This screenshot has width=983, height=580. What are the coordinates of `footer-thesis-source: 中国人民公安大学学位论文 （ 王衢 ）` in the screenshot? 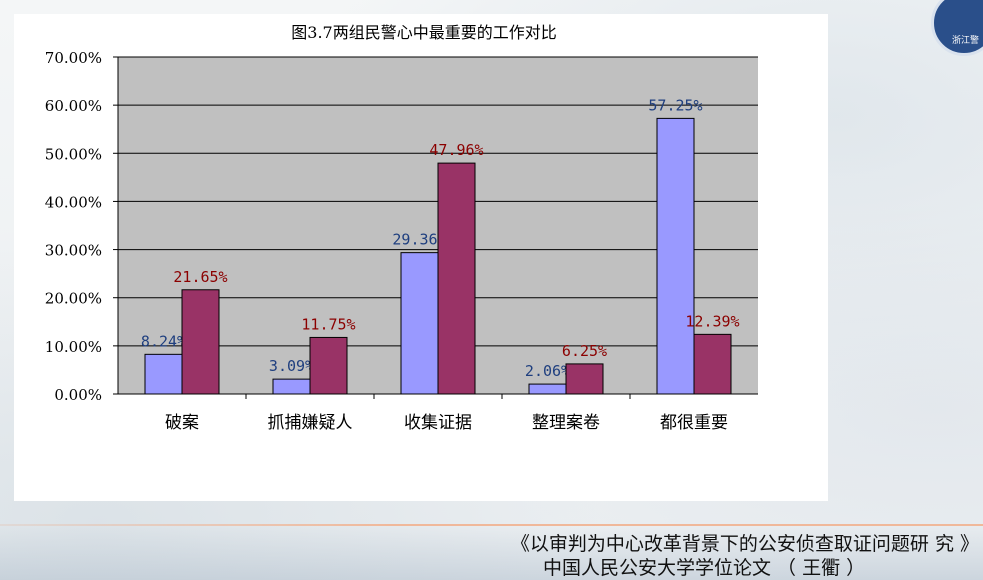 It's located at (704, 568).